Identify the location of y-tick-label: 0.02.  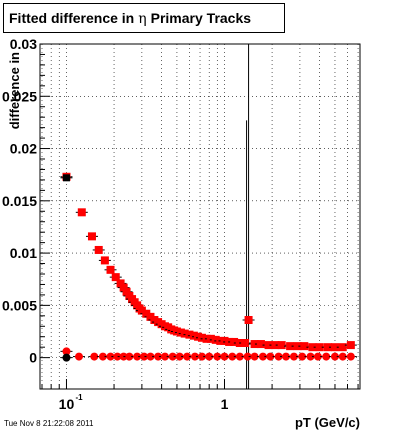
(23, 149).